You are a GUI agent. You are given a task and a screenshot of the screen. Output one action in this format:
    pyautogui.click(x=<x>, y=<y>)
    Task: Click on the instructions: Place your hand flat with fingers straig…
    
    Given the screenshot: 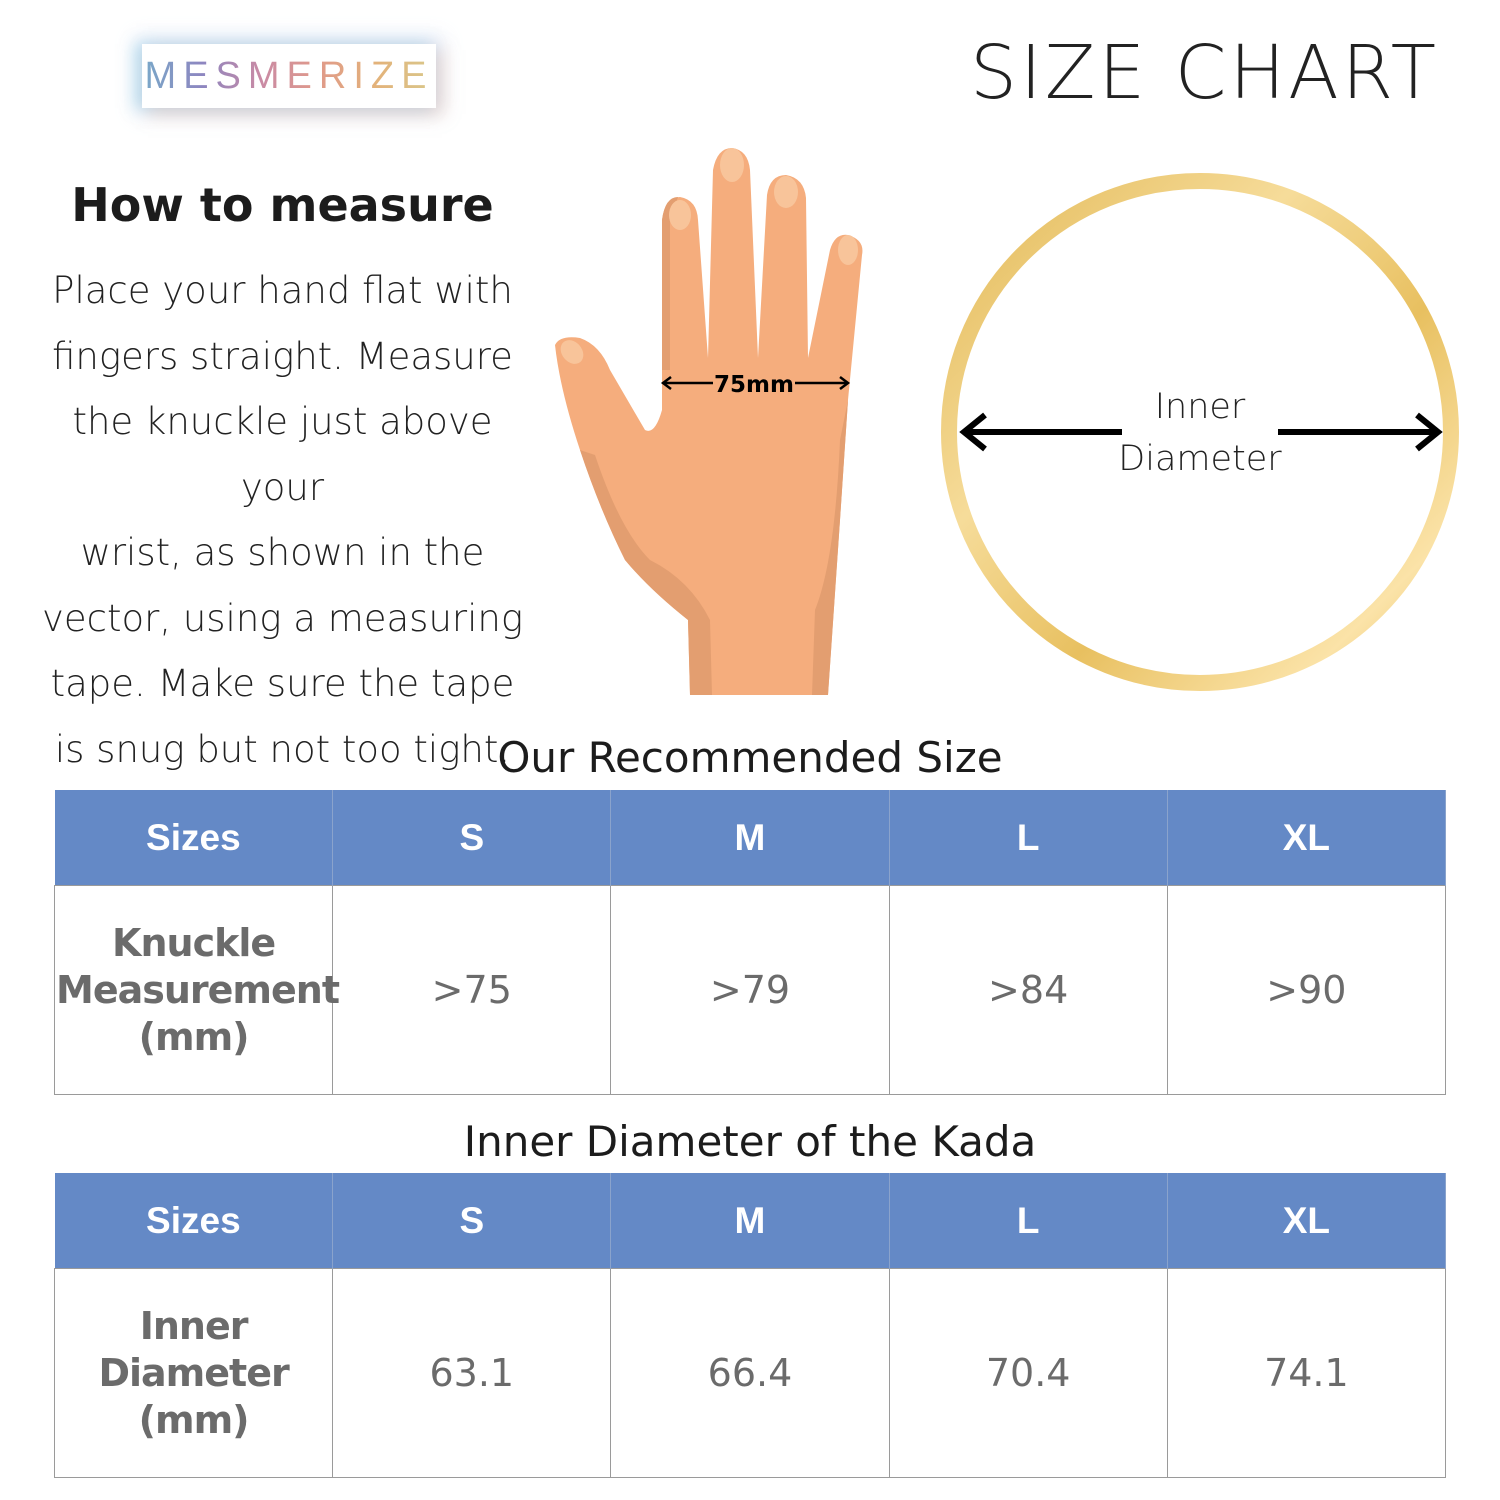 What is the action you would take?
    pyautogui.click(x=282, y=520)
    